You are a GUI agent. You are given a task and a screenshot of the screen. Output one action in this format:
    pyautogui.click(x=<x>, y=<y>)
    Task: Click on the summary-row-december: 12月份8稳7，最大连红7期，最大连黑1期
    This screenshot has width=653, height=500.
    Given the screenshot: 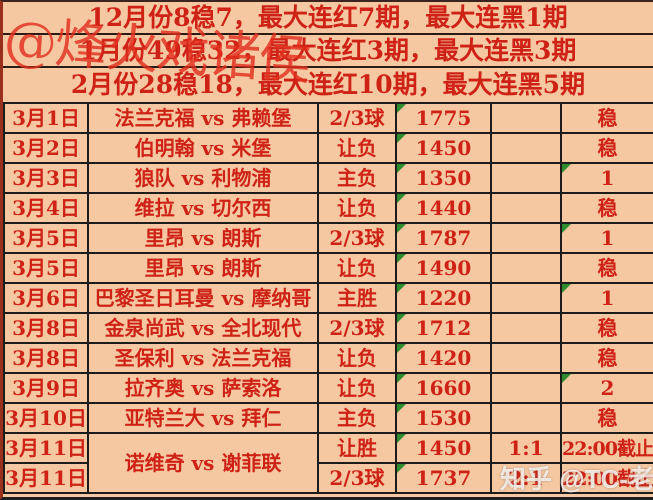 What is the action you would take?
    pyautogui.click(x=328, y=18)
    